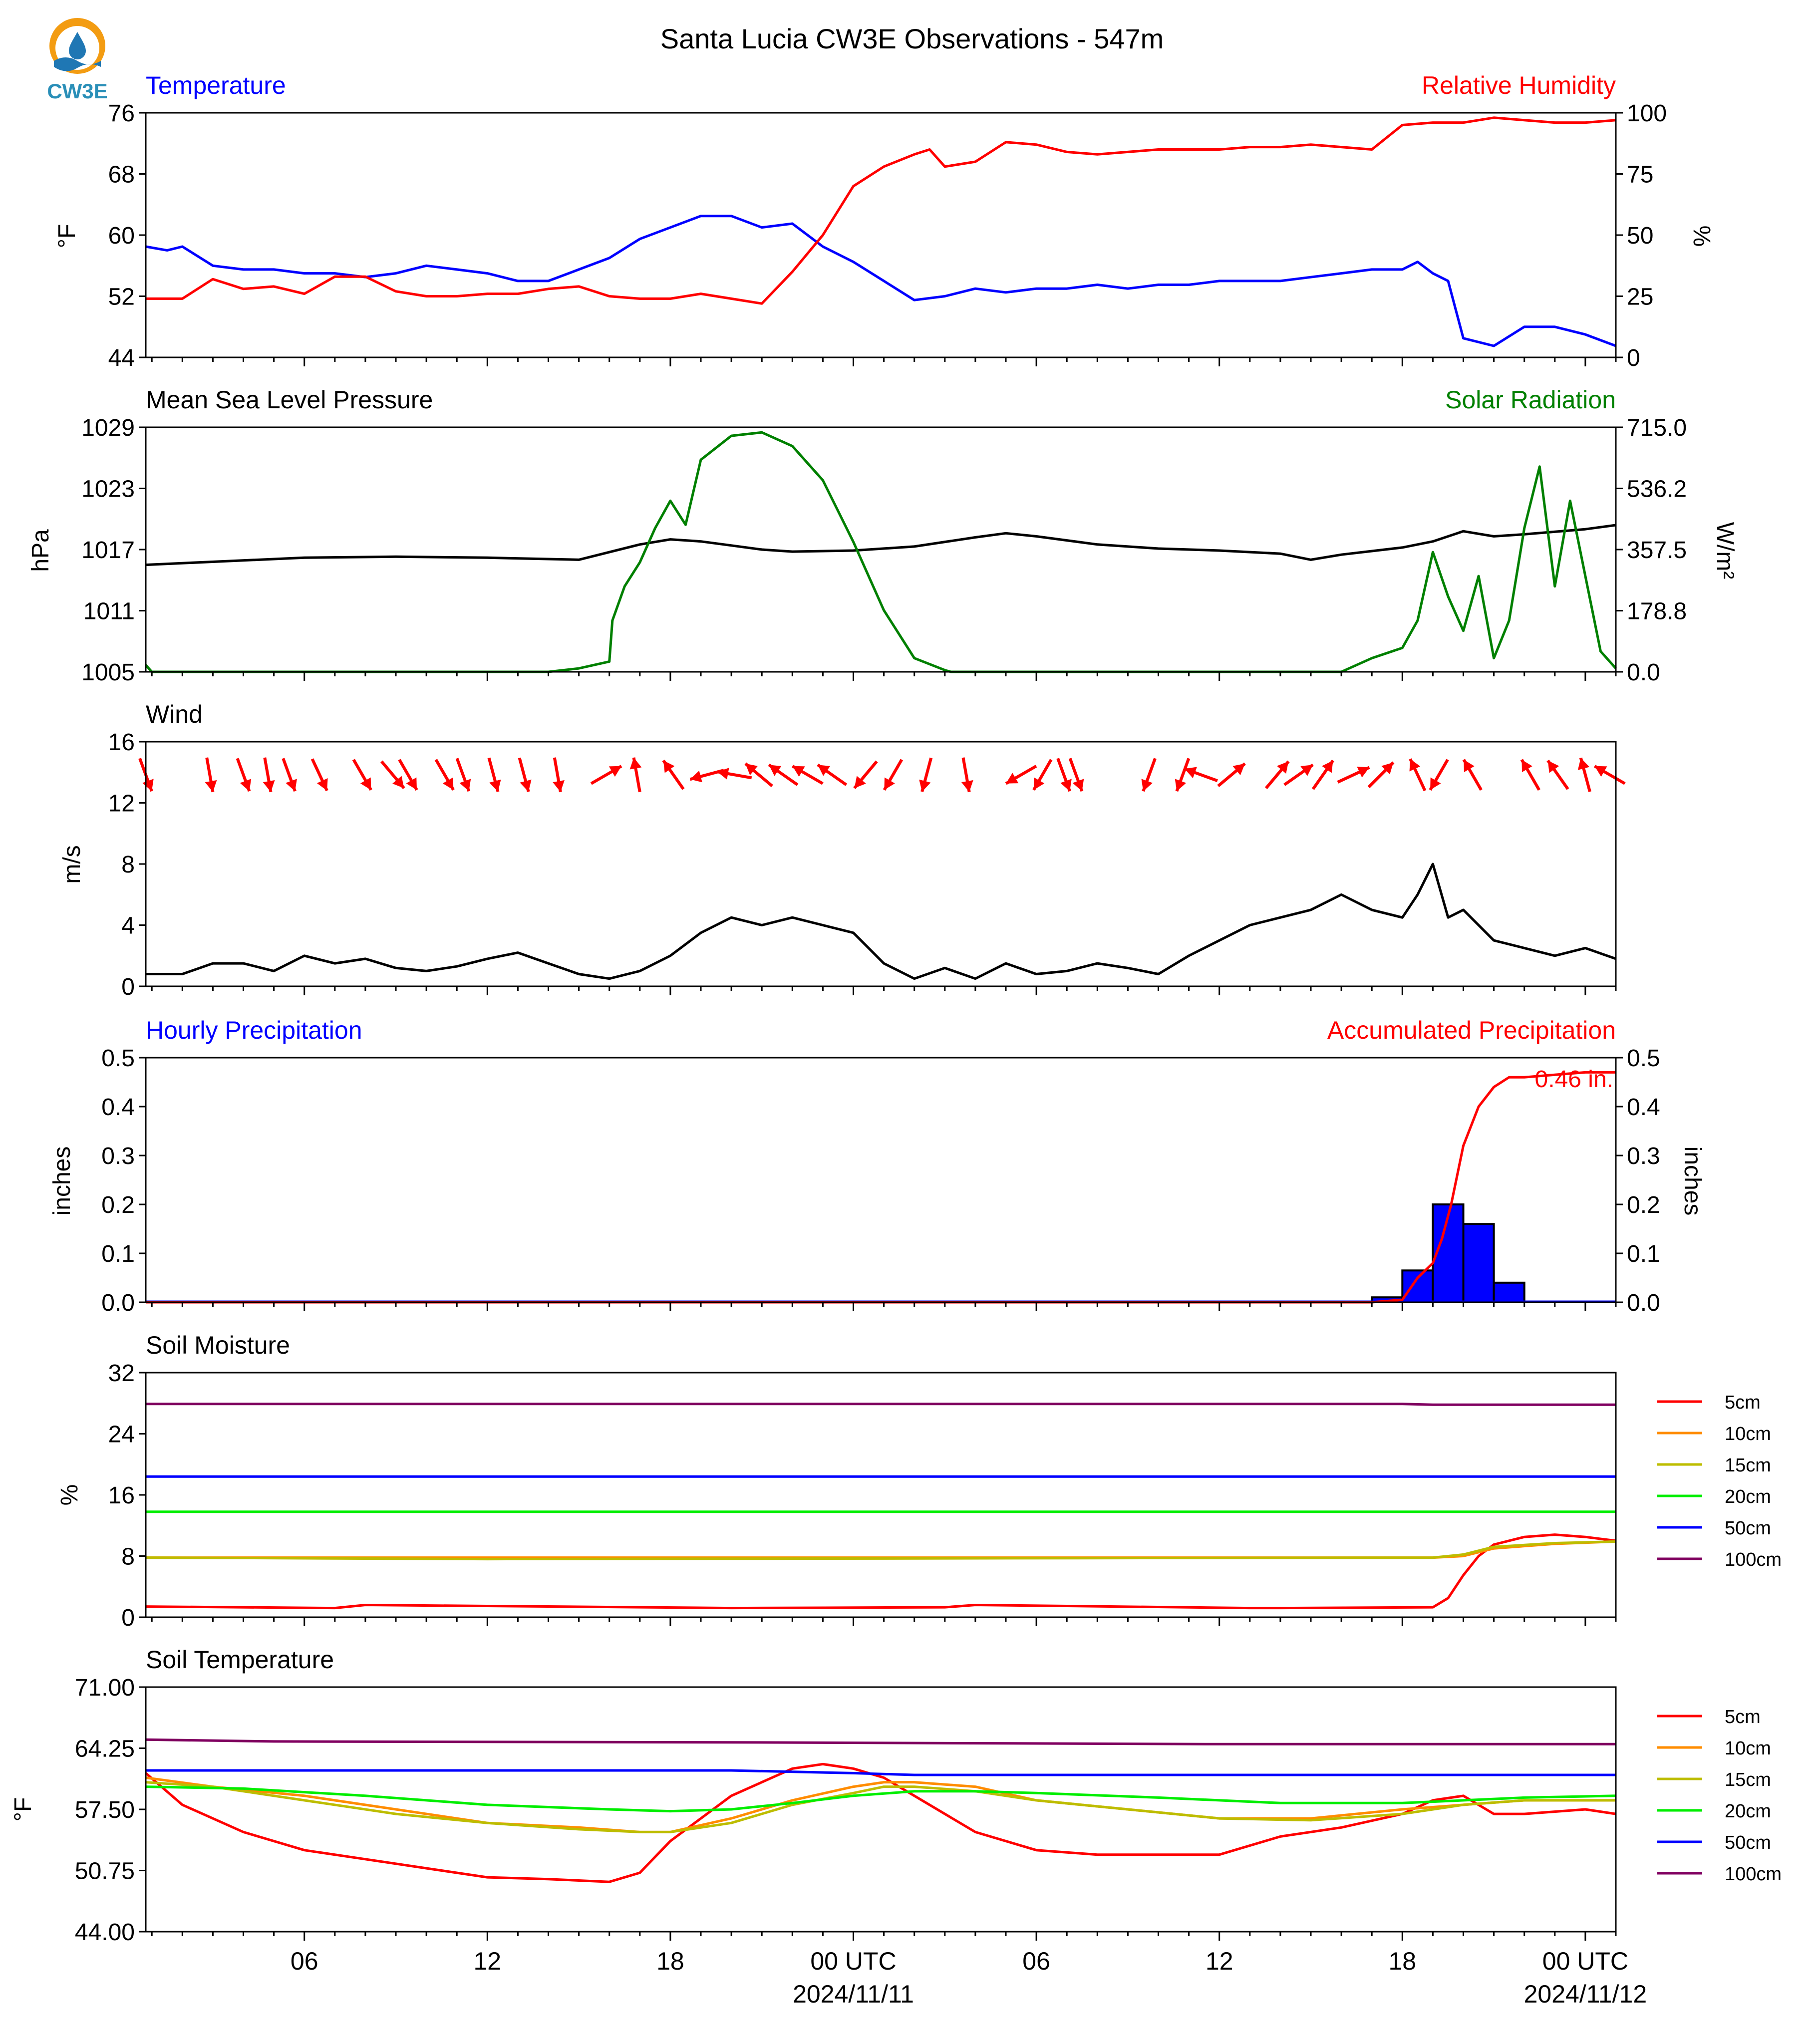  Describe the element at coordinates (69, 1495) in the screenshot. I see `panel-5-ylabel-left: %` at that location.